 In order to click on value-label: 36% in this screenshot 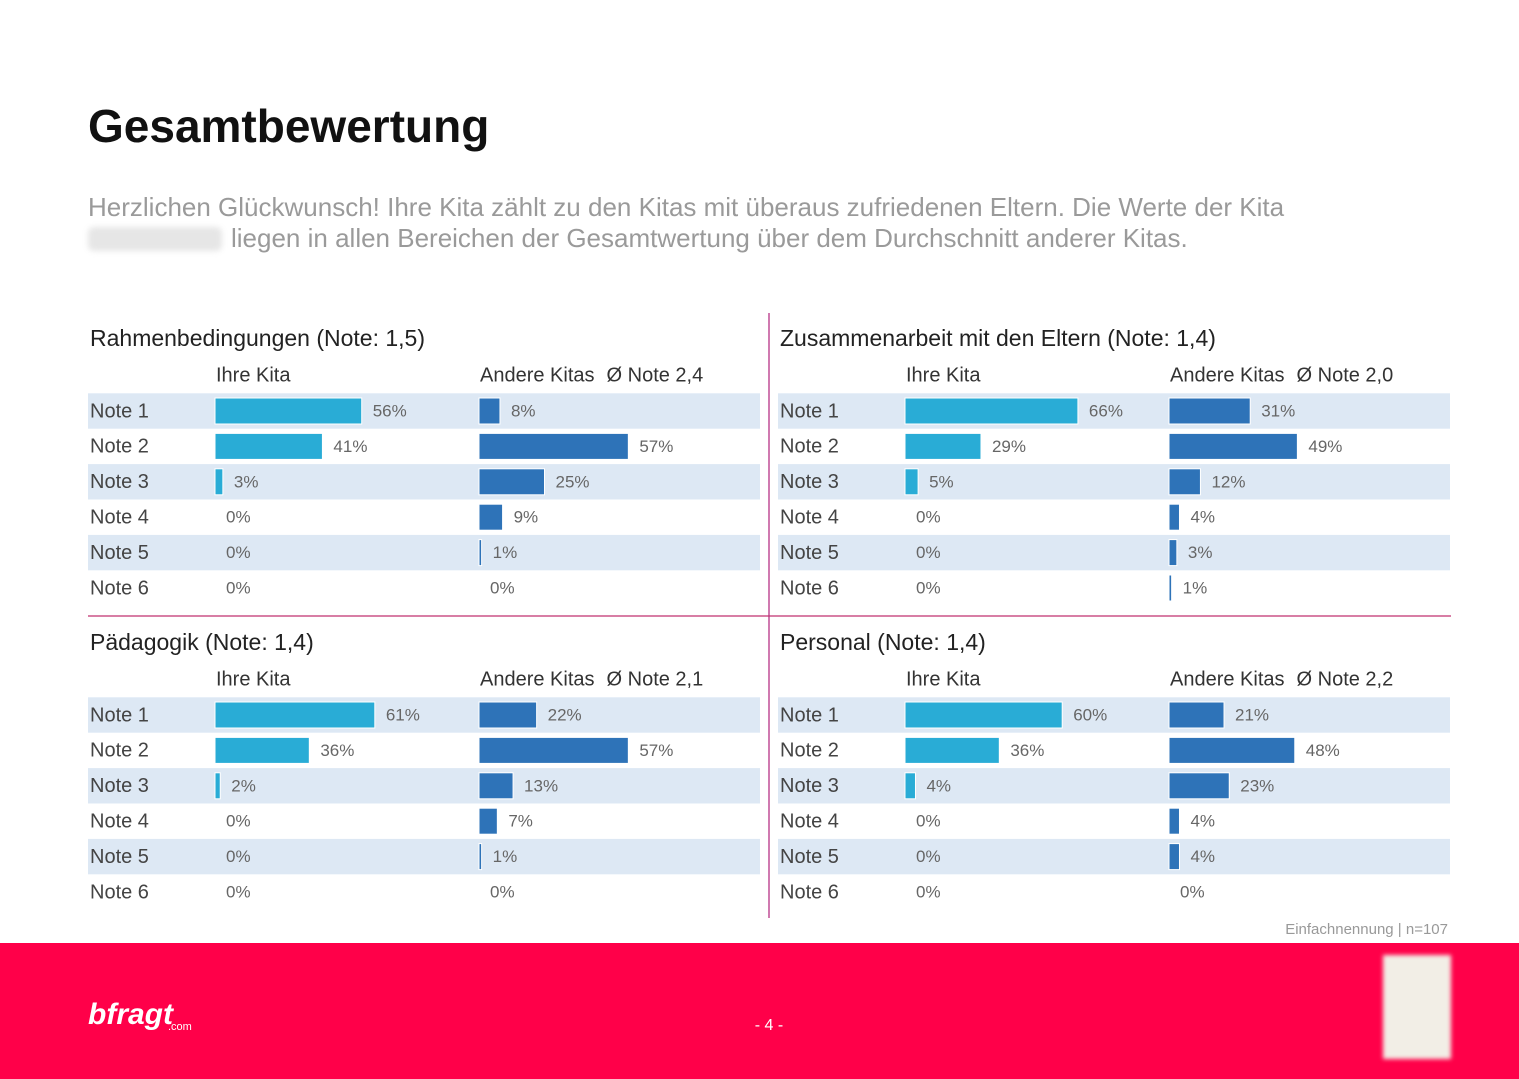, I will do `click(1027, 750)`.